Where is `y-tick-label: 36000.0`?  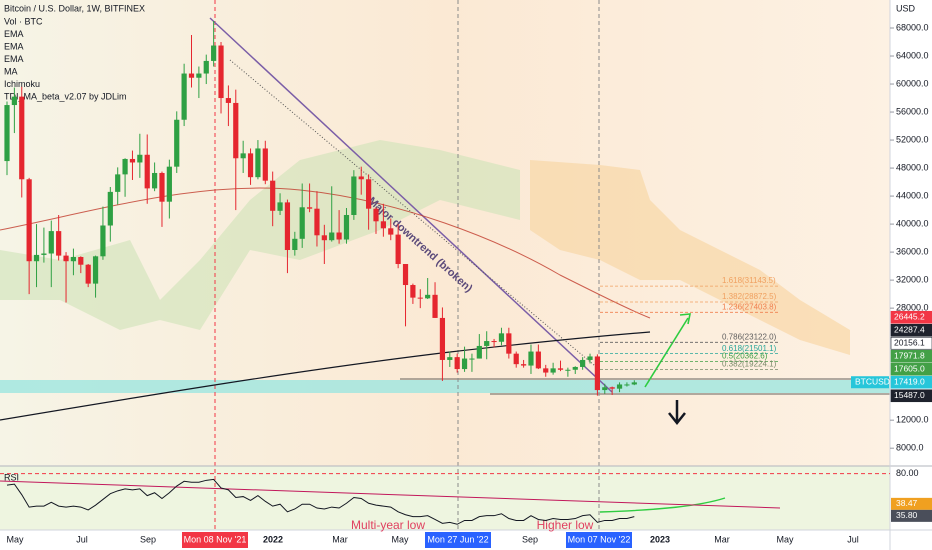
y-tick-label: 36000.0 is located at coordinates (912, 251).